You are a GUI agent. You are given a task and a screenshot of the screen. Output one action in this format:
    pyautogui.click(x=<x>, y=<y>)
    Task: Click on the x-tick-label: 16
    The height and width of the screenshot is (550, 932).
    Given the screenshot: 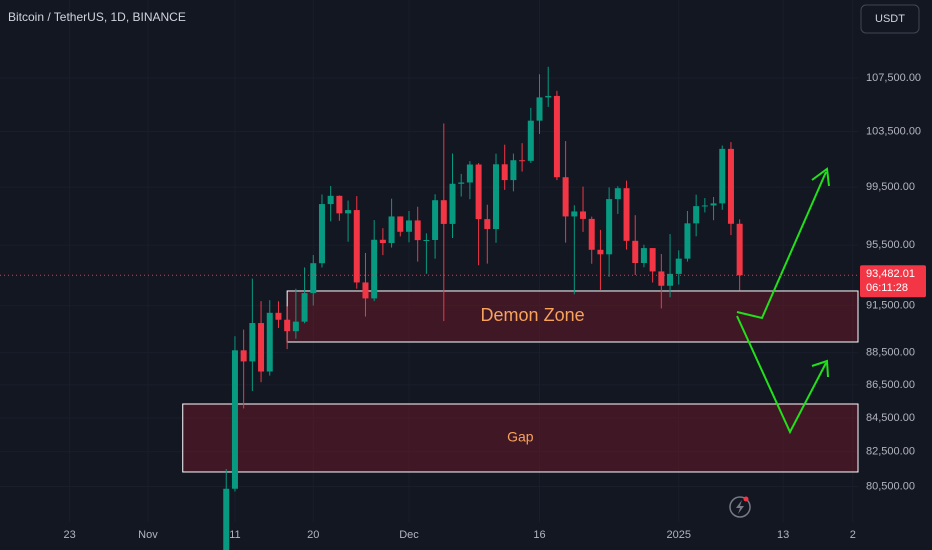 What is the action you would take?
    pyautogui.click(x=539, y=535)
    